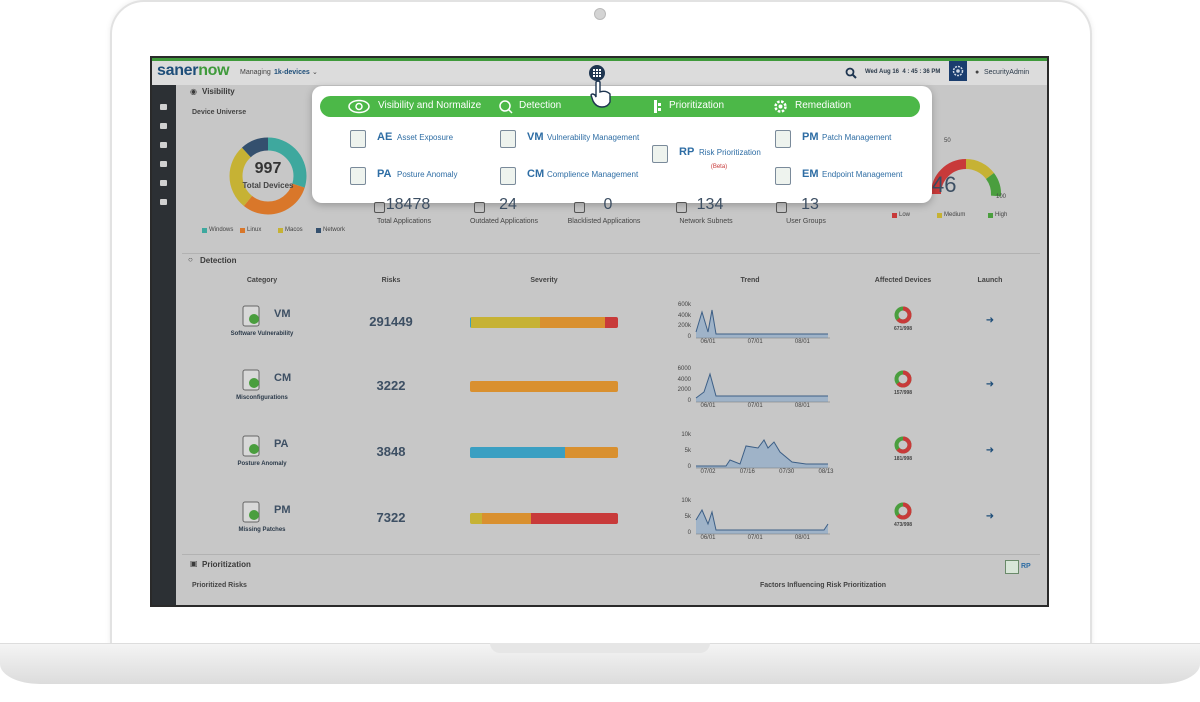 The image size is (1200, 702). Describe the element at coordinates (427, 174) in the screenshot. I see `menu-item-label: Posture Anomaly` at that location.